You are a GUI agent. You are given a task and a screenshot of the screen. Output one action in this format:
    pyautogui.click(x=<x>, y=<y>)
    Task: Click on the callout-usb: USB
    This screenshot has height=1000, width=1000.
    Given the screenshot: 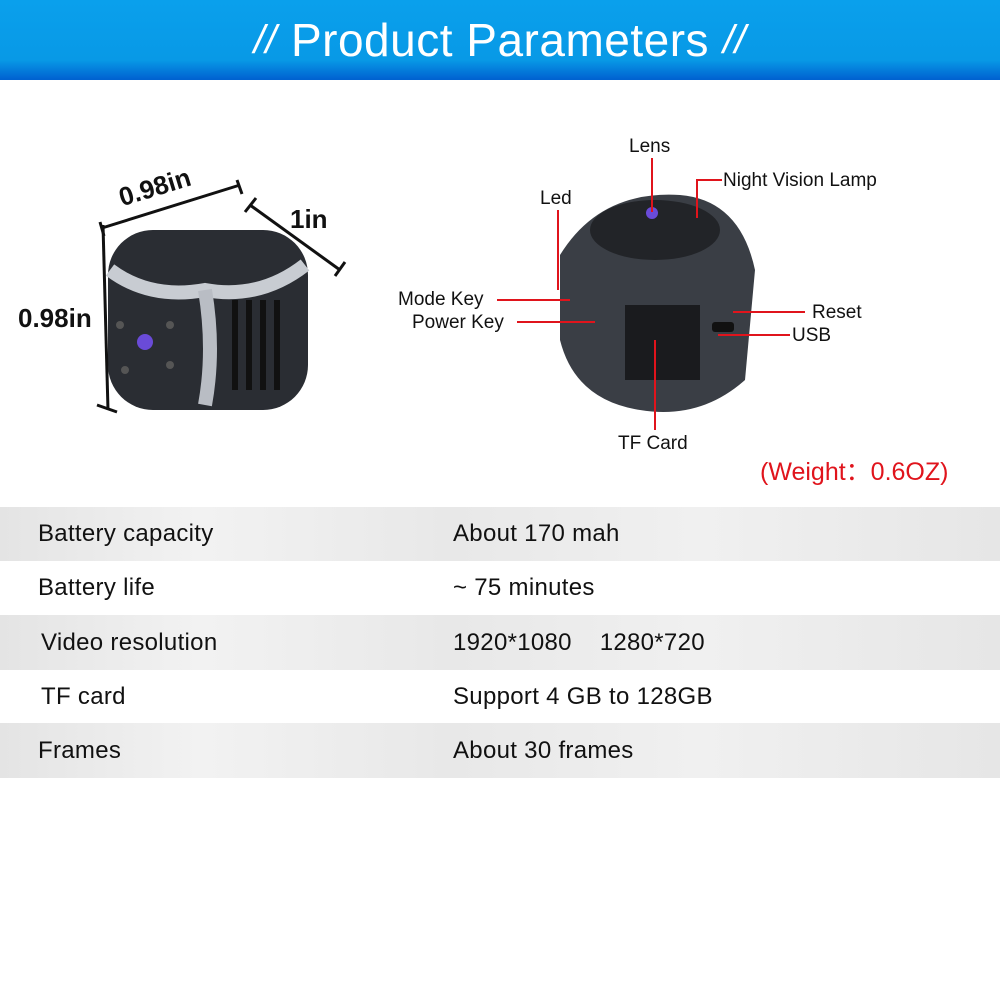 What is the action you would take?
    pyautogui.click(x=812, y=335)
    